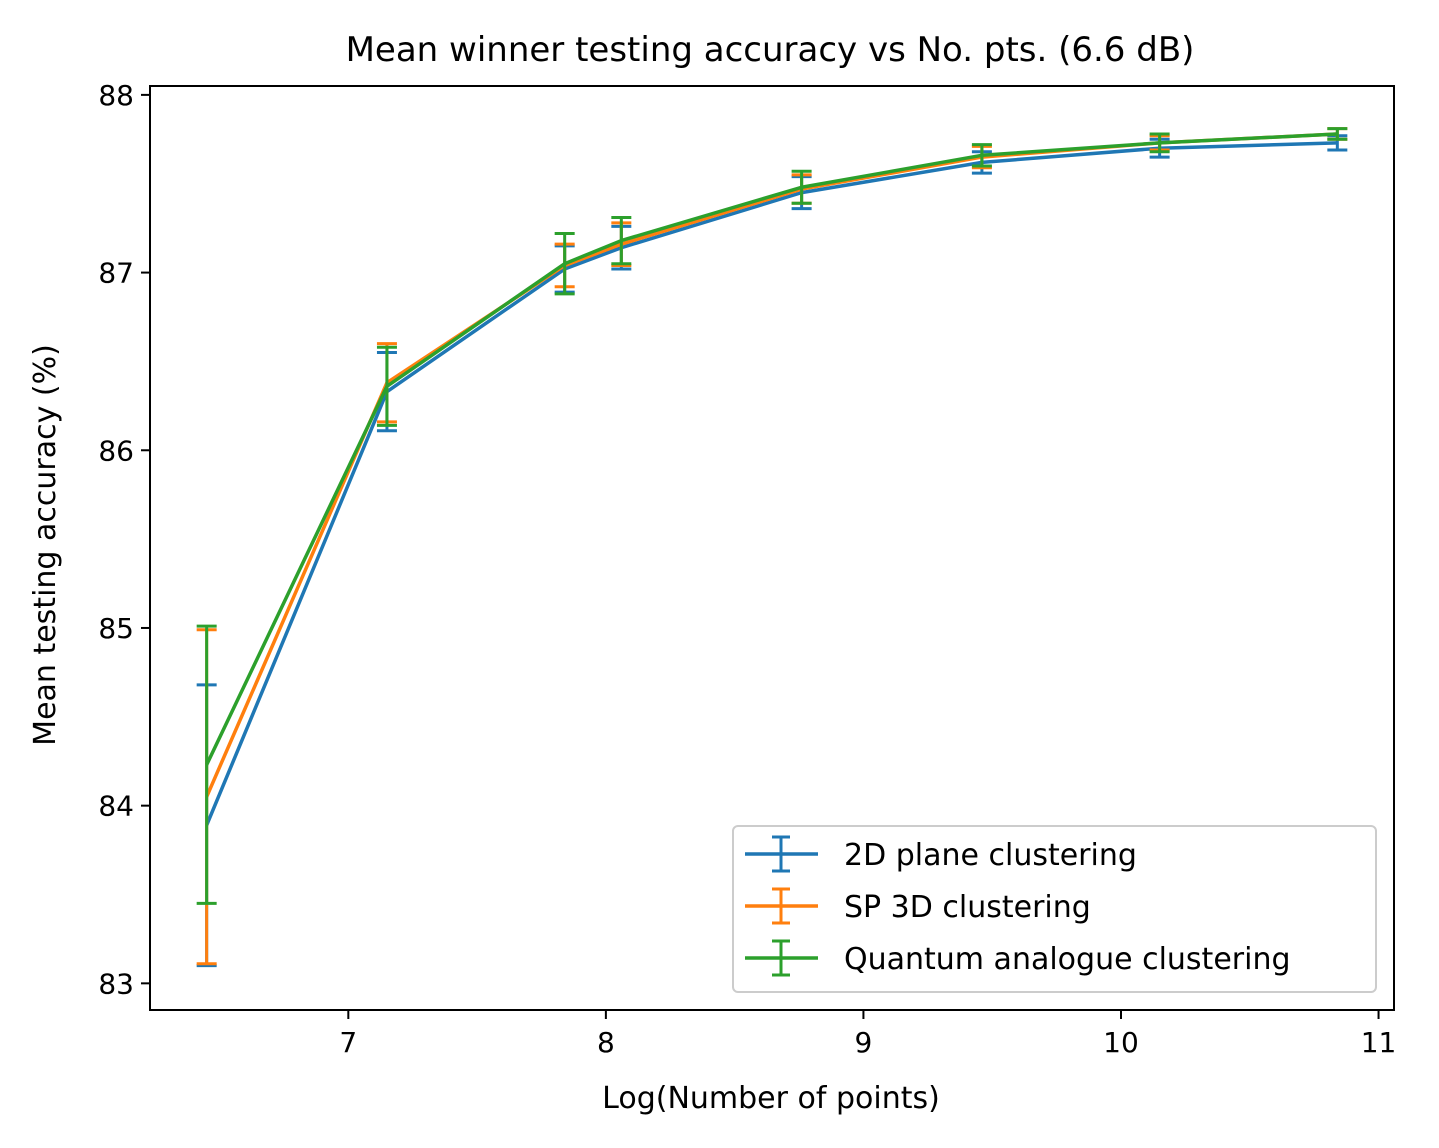 This screenshot has width=1439, height=1148. I want to click on legend-label: SP 3D clustering, so click(967, 907).